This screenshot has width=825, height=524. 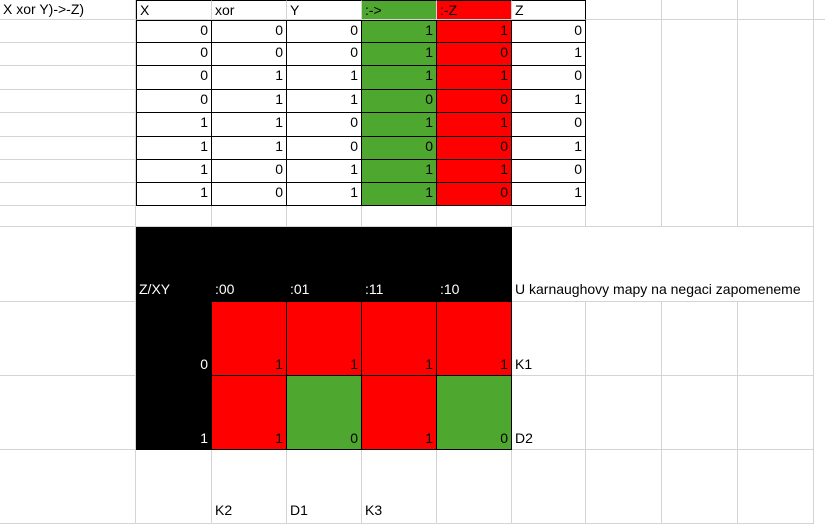 I want to click on kmap-note: U karnaughovy mapy na negaci zapomeneme, so click(x=656, y=264).